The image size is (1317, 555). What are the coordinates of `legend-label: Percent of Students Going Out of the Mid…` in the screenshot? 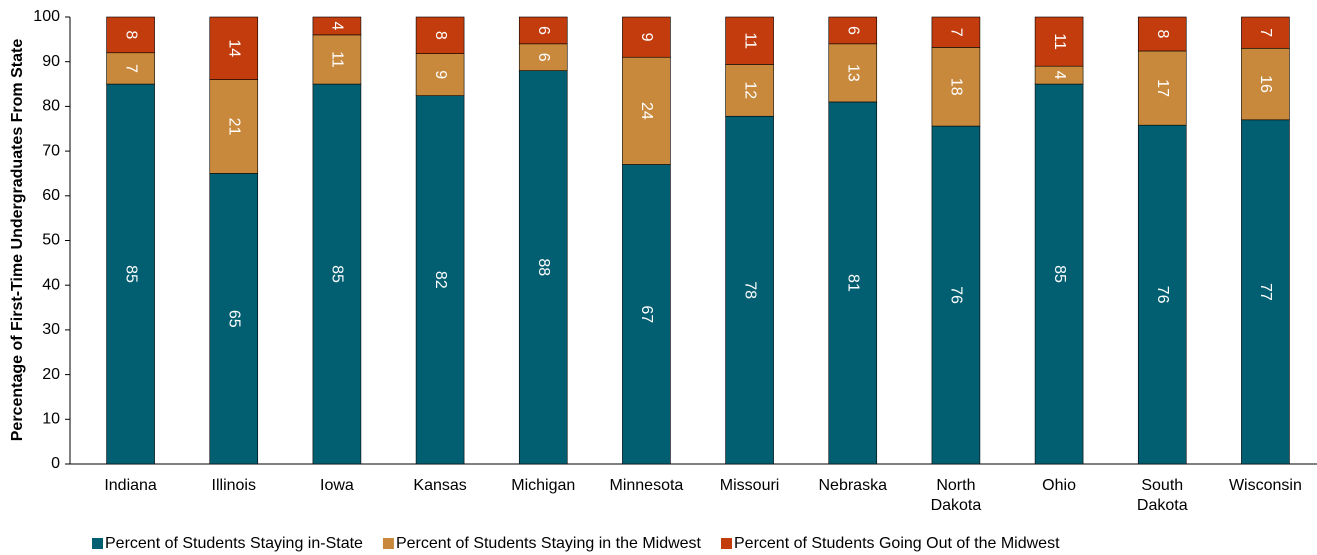 It's located at (897, 543).